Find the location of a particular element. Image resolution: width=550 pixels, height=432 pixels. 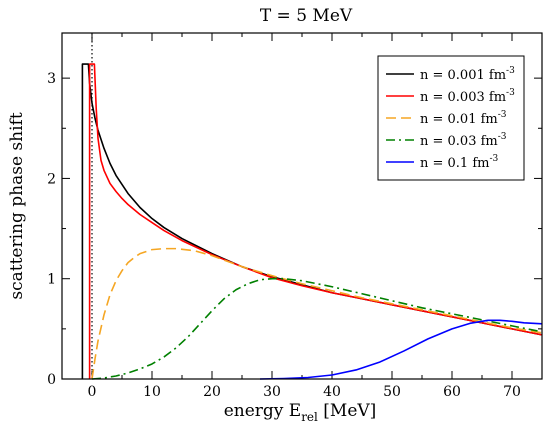

legend-label-text: n = 0.1 fm is located at coordinates (454, 163).